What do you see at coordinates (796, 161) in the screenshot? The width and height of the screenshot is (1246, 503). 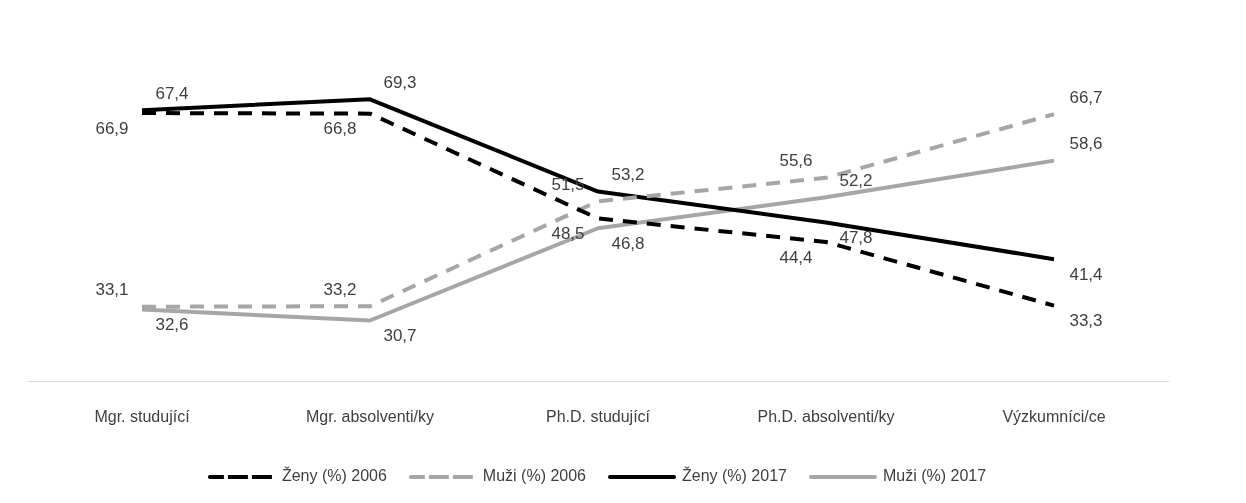 I see `data-label: 55,6` at bounding box center [796, 161].